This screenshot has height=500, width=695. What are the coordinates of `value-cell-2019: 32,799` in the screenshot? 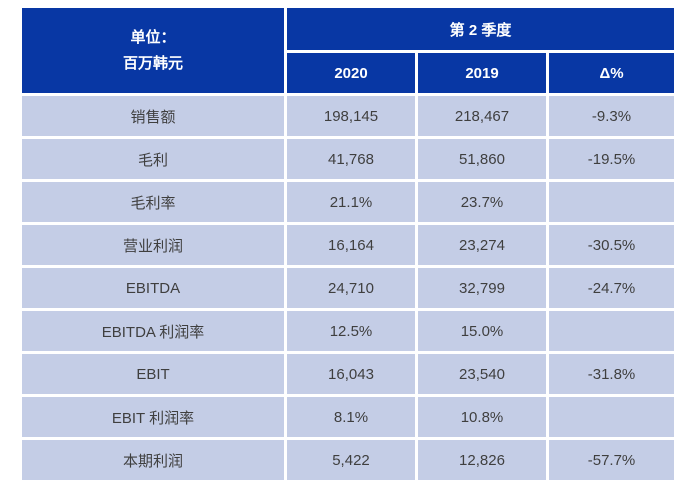 It's located at (482, 288).